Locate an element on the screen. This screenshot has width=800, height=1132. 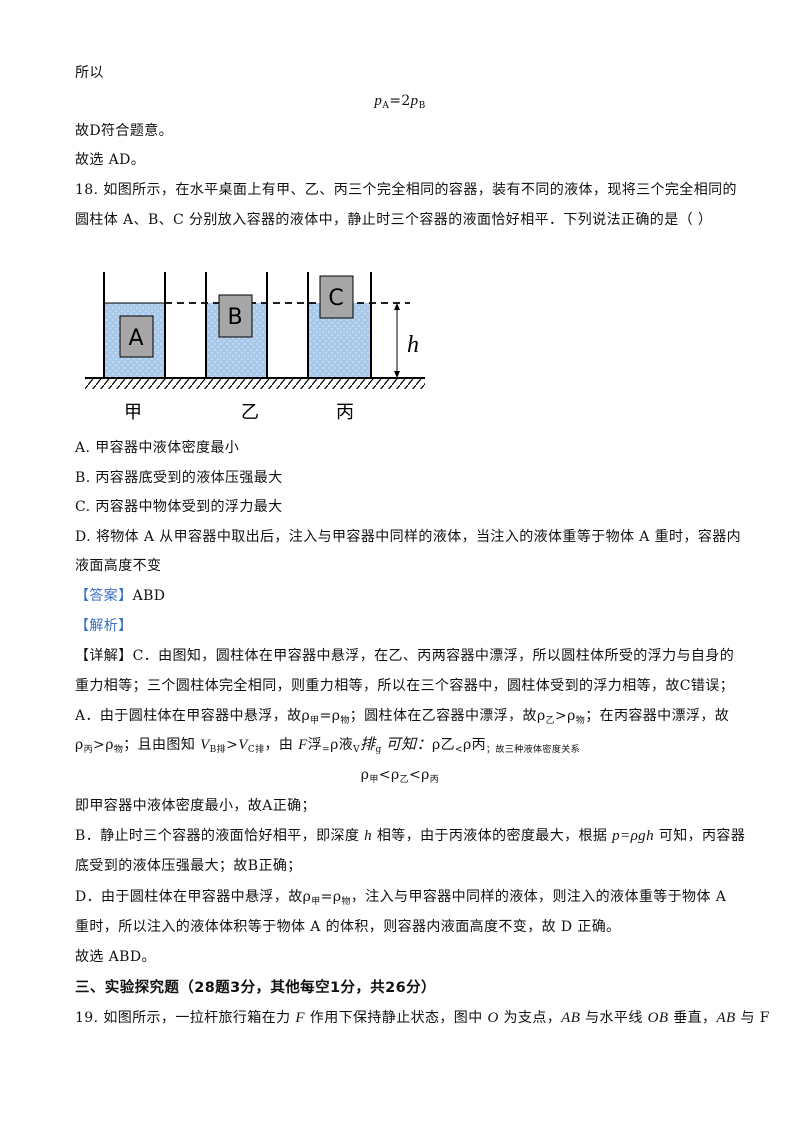
block-label: B is located at coordinates (234, 317).